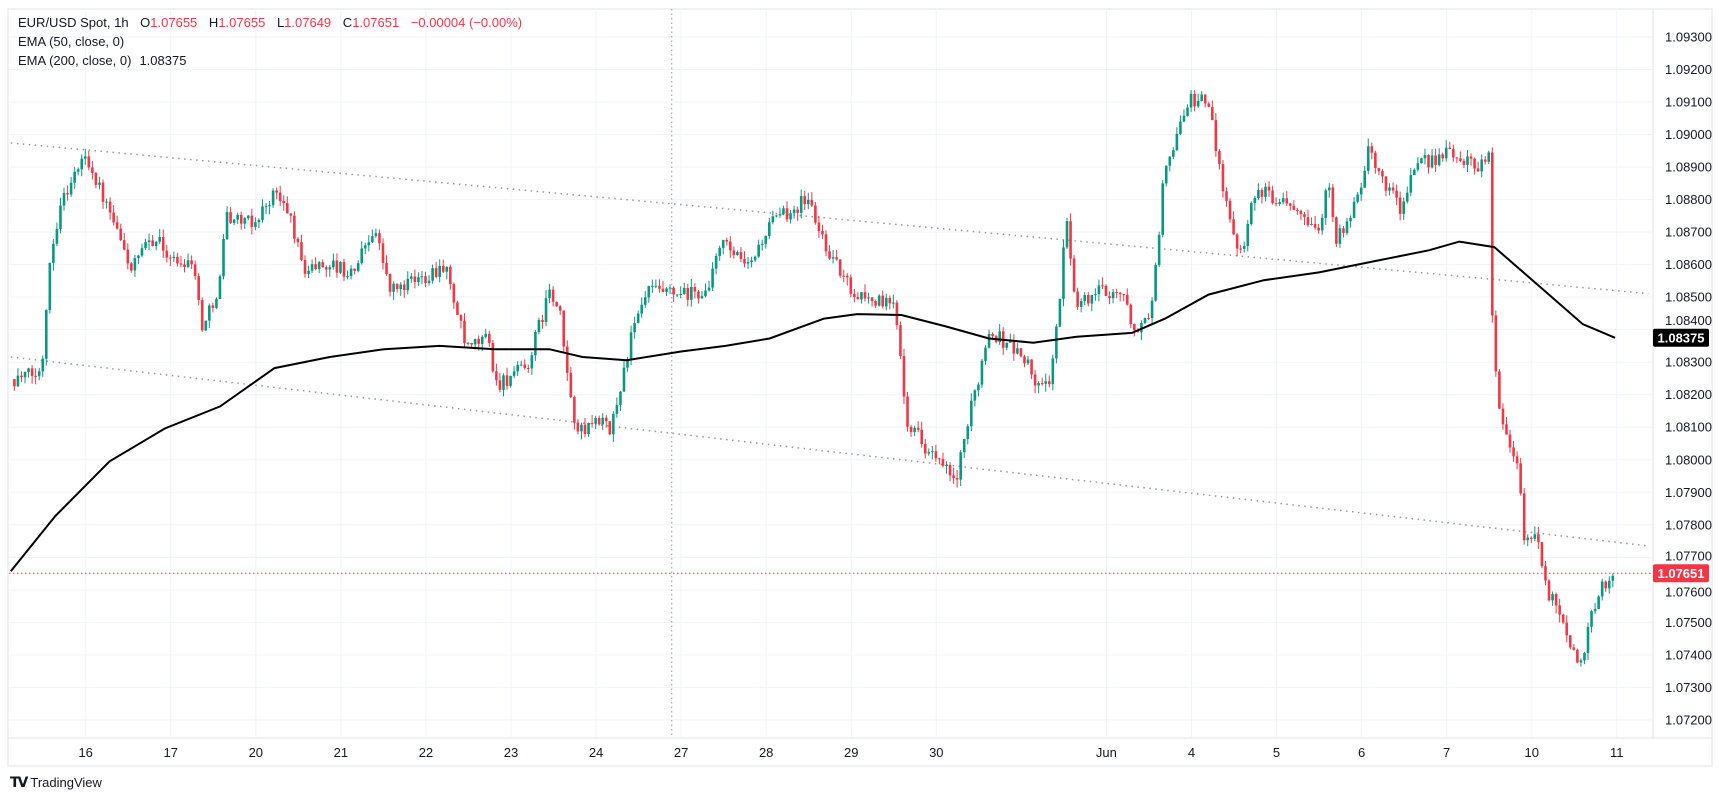  I want to click on price-tick-label: 1.08800, so click(1688, 199).